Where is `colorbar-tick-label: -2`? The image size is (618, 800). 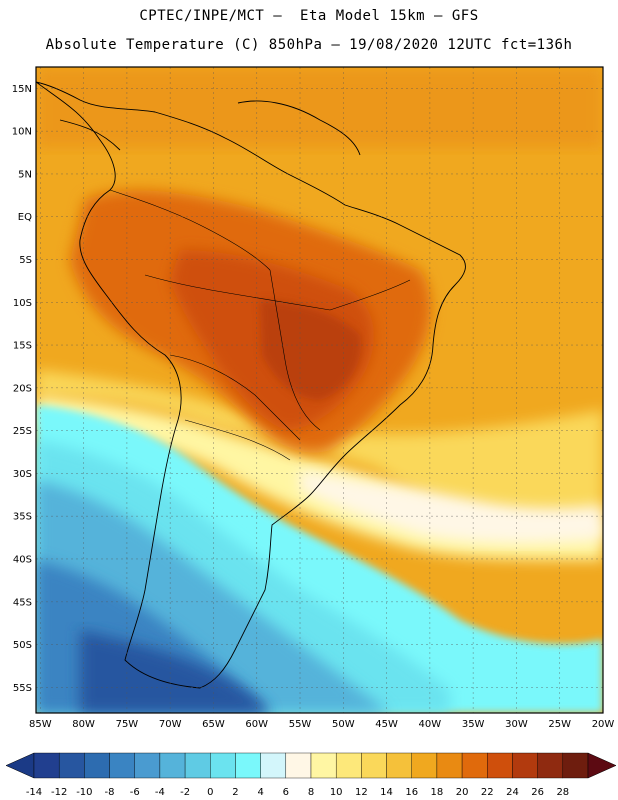
colorbar-tick-label: -2 is located at coordinates (185, 792).